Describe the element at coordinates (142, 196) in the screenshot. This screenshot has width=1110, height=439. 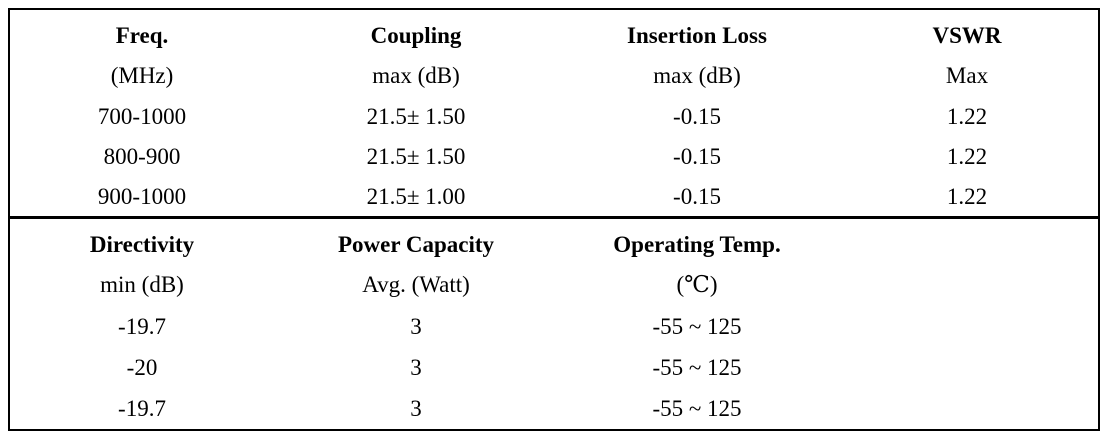
I see `cell-freq: 900-1000` at that location.